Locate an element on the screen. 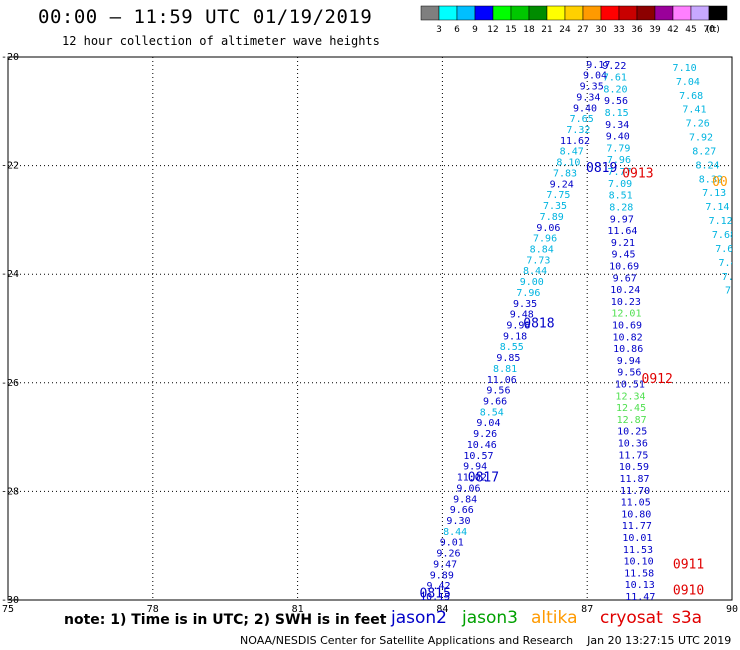  legend-s3a: s3a is located at coordinates (687, 618).